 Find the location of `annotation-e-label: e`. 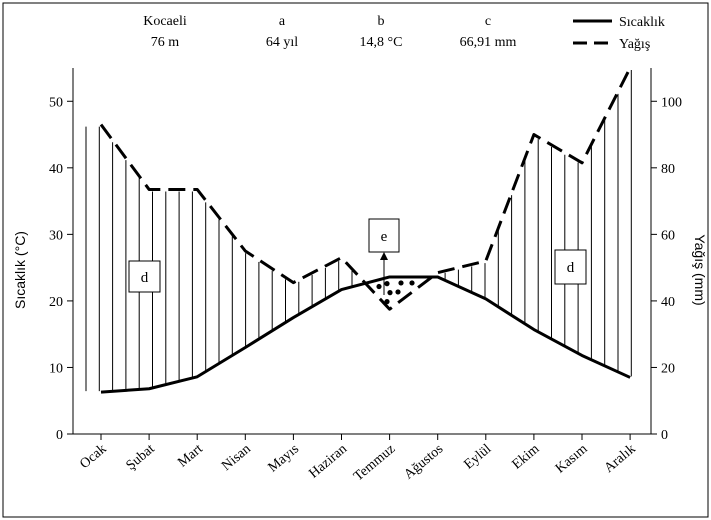

annotation-e-label: e is located at coordinates (384, 237).